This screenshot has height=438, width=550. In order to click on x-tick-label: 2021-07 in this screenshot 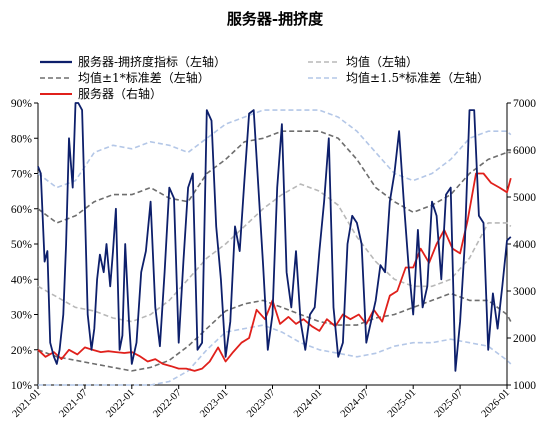, I will do `click(73, 403)`.